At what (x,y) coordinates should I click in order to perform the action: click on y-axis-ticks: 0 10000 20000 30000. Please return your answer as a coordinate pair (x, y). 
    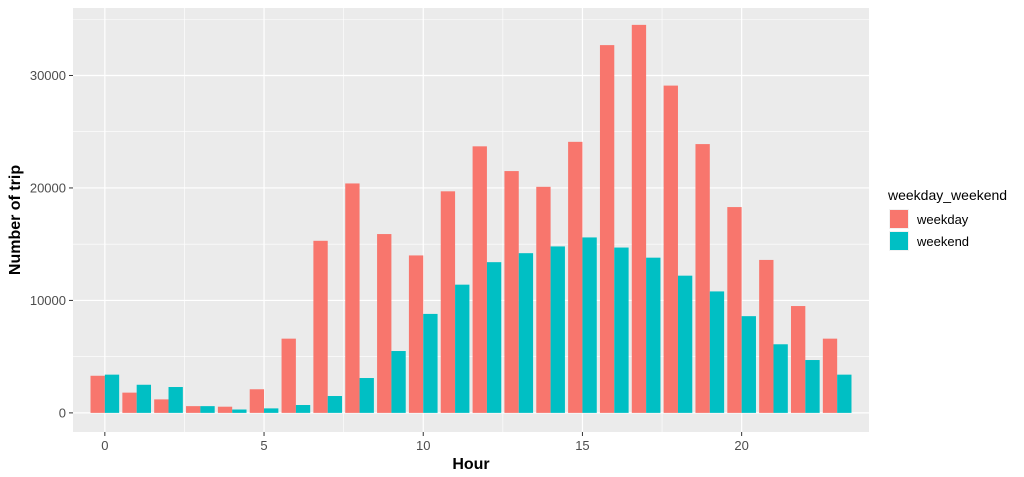
    Looking at the image, I should click on (51, 244).